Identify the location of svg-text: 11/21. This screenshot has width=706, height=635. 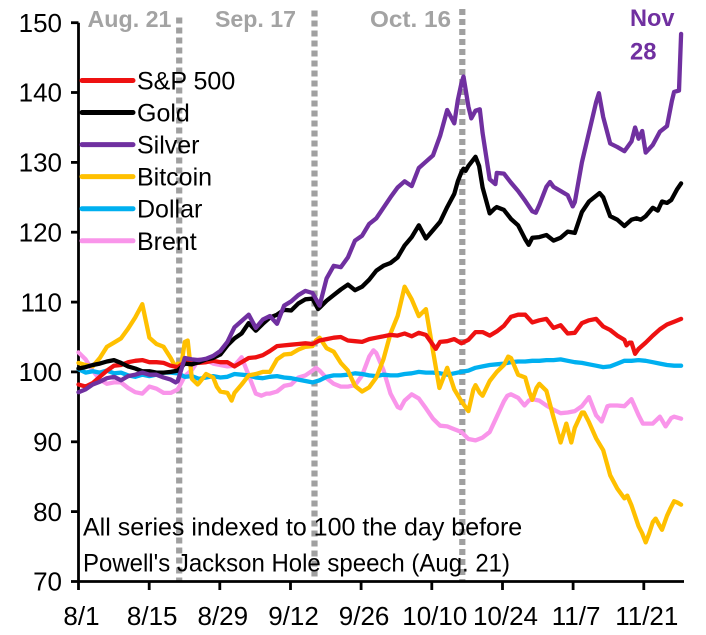
(646, 616).